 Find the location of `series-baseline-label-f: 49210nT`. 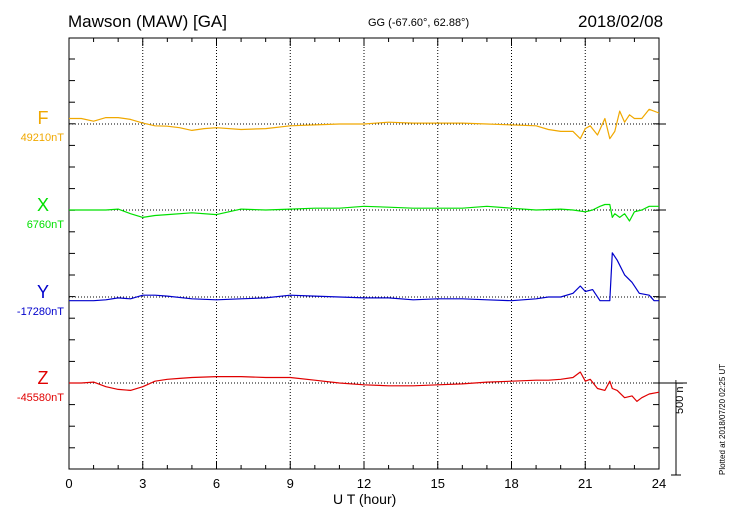

series-baseline-label-f: 49210nT is located at coordinates (43, 138).